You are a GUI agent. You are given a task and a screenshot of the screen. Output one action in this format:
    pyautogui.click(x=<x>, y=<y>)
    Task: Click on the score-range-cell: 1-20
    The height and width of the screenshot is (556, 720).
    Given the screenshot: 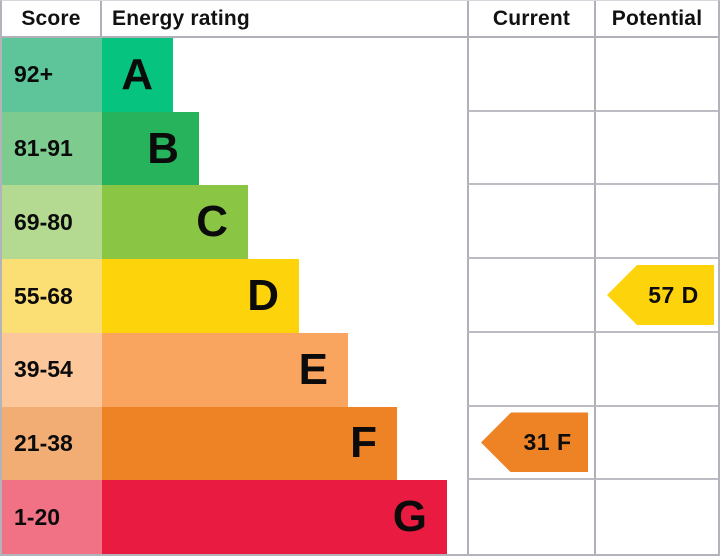 What is the action you would take?
    pyautogui.click(x=52, y=517)
    